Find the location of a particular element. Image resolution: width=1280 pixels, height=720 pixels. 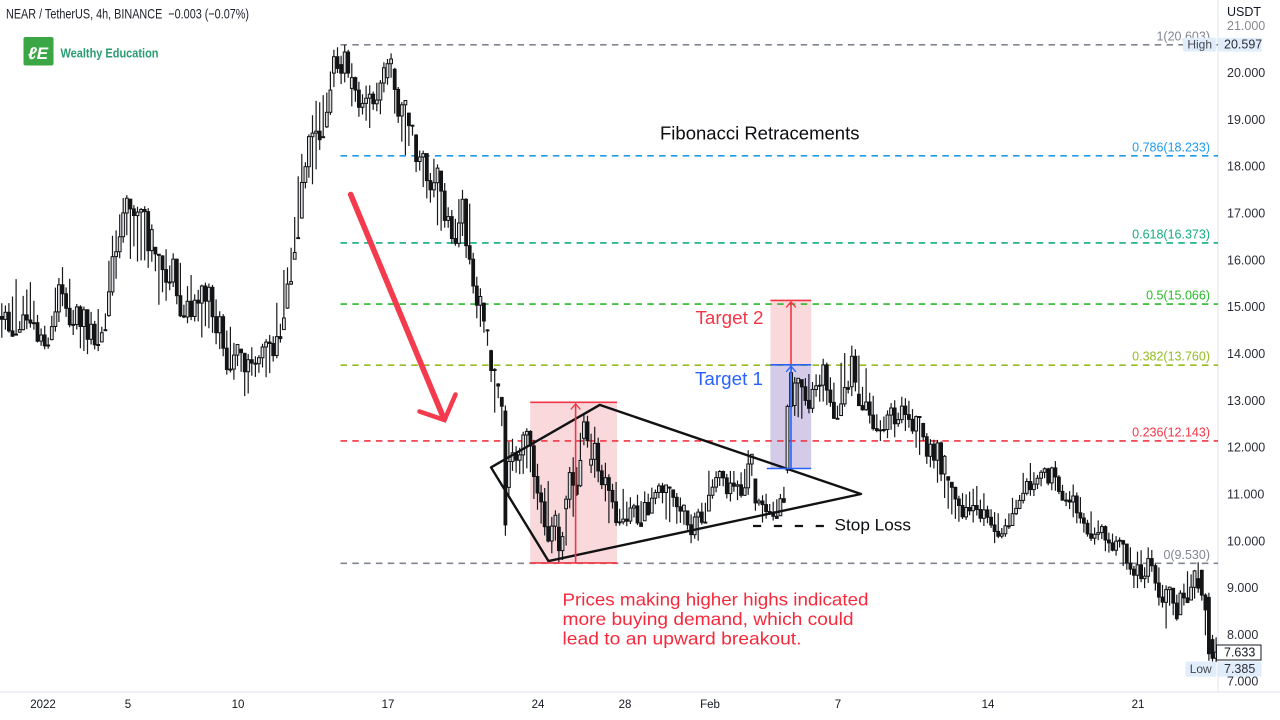

svg-text: 0.382(13.760) is located at coordinates (1171, 357).